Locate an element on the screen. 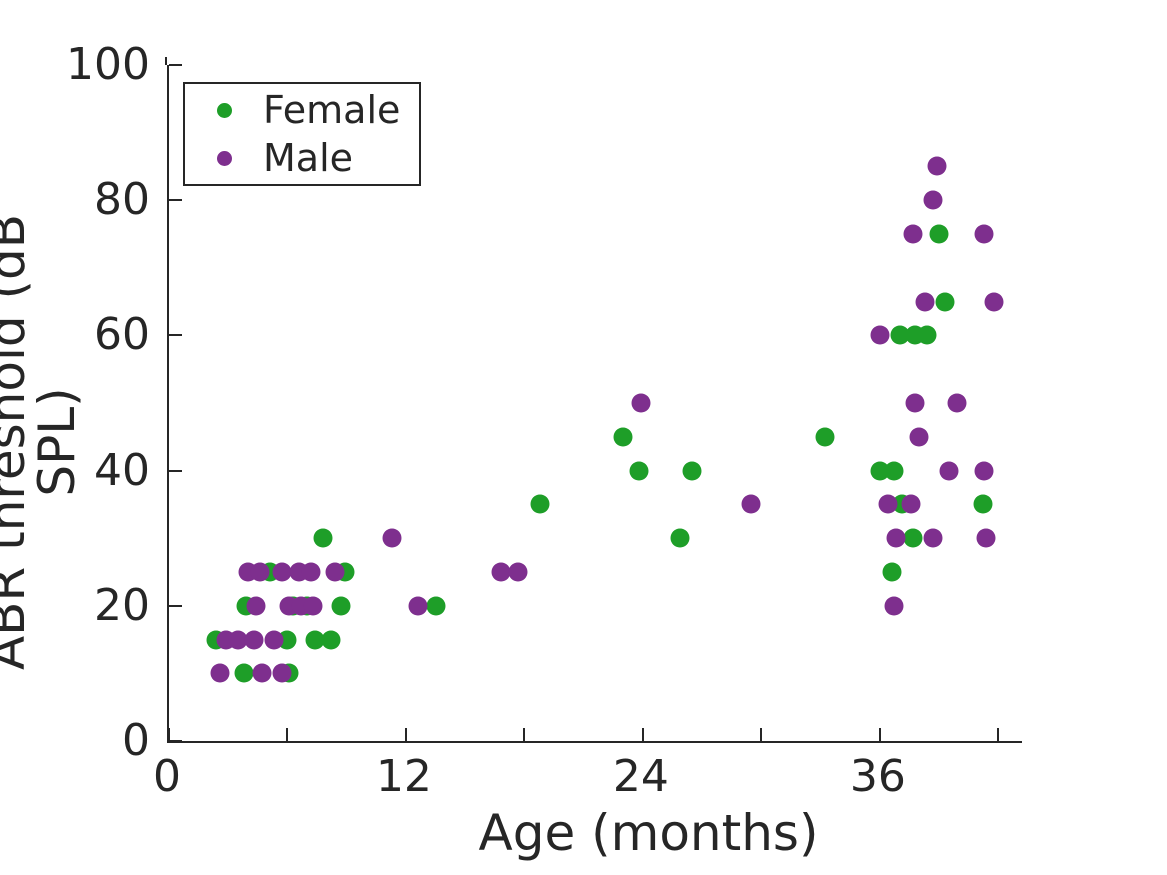 The image size is (1167, 875). legend-entry-male: Male is located at coordinates (302, 158).